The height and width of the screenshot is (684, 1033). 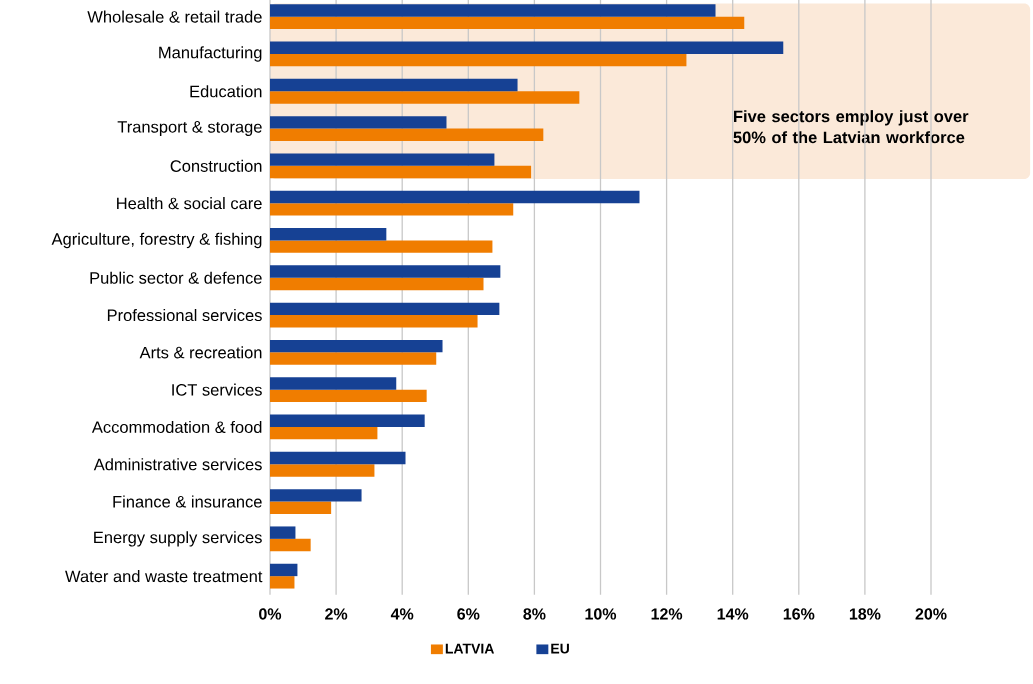 I want to click on band-label: Five sectors employ just over 50% of the Latvian workforce, so click(x=851, y=127).